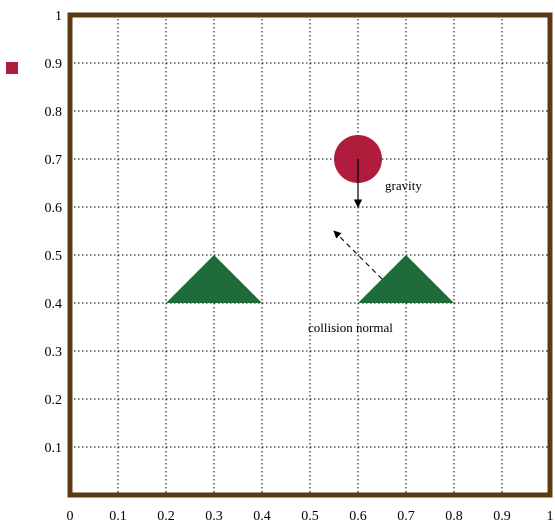  I want to click on collision-normal-label: collision normal, so click(350, 327).